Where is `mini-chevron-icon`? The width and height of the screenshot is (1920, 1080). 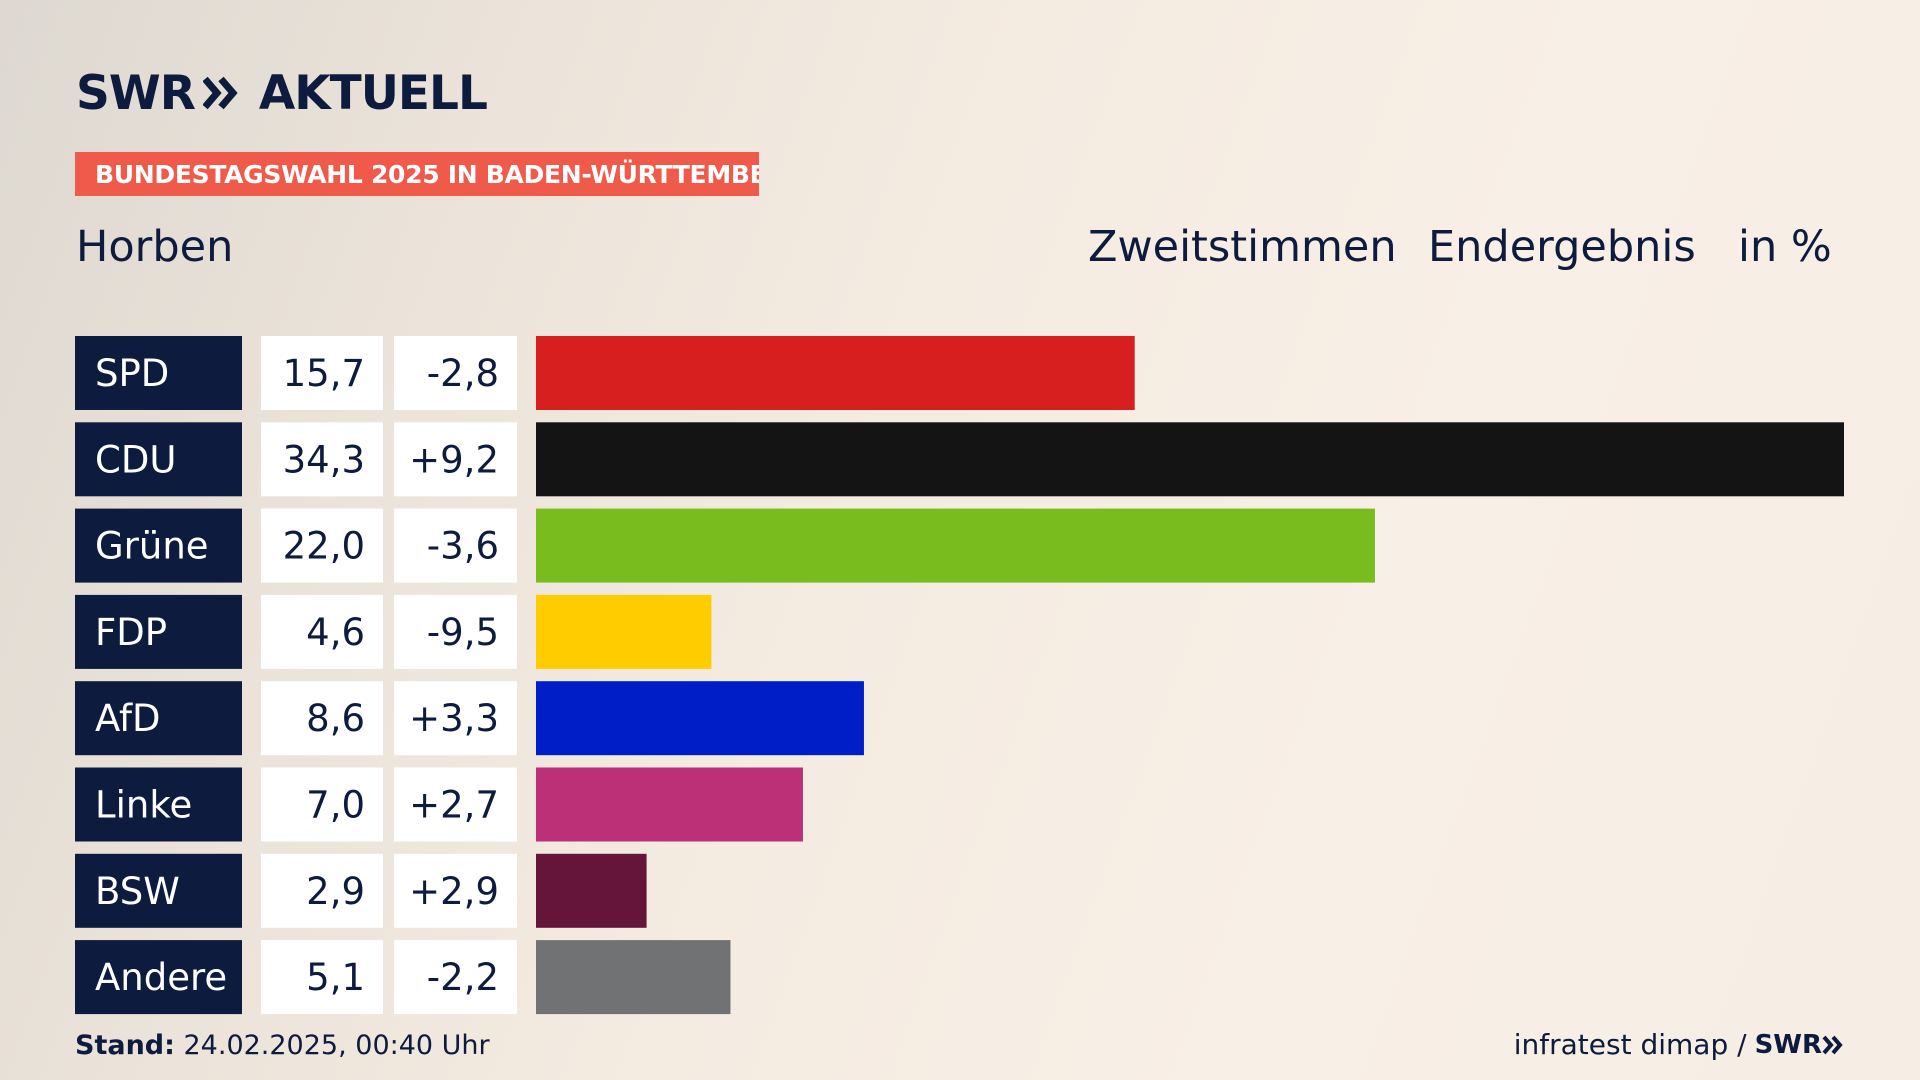 mini-chevron-icon is located at coordinates (1832, 1044).